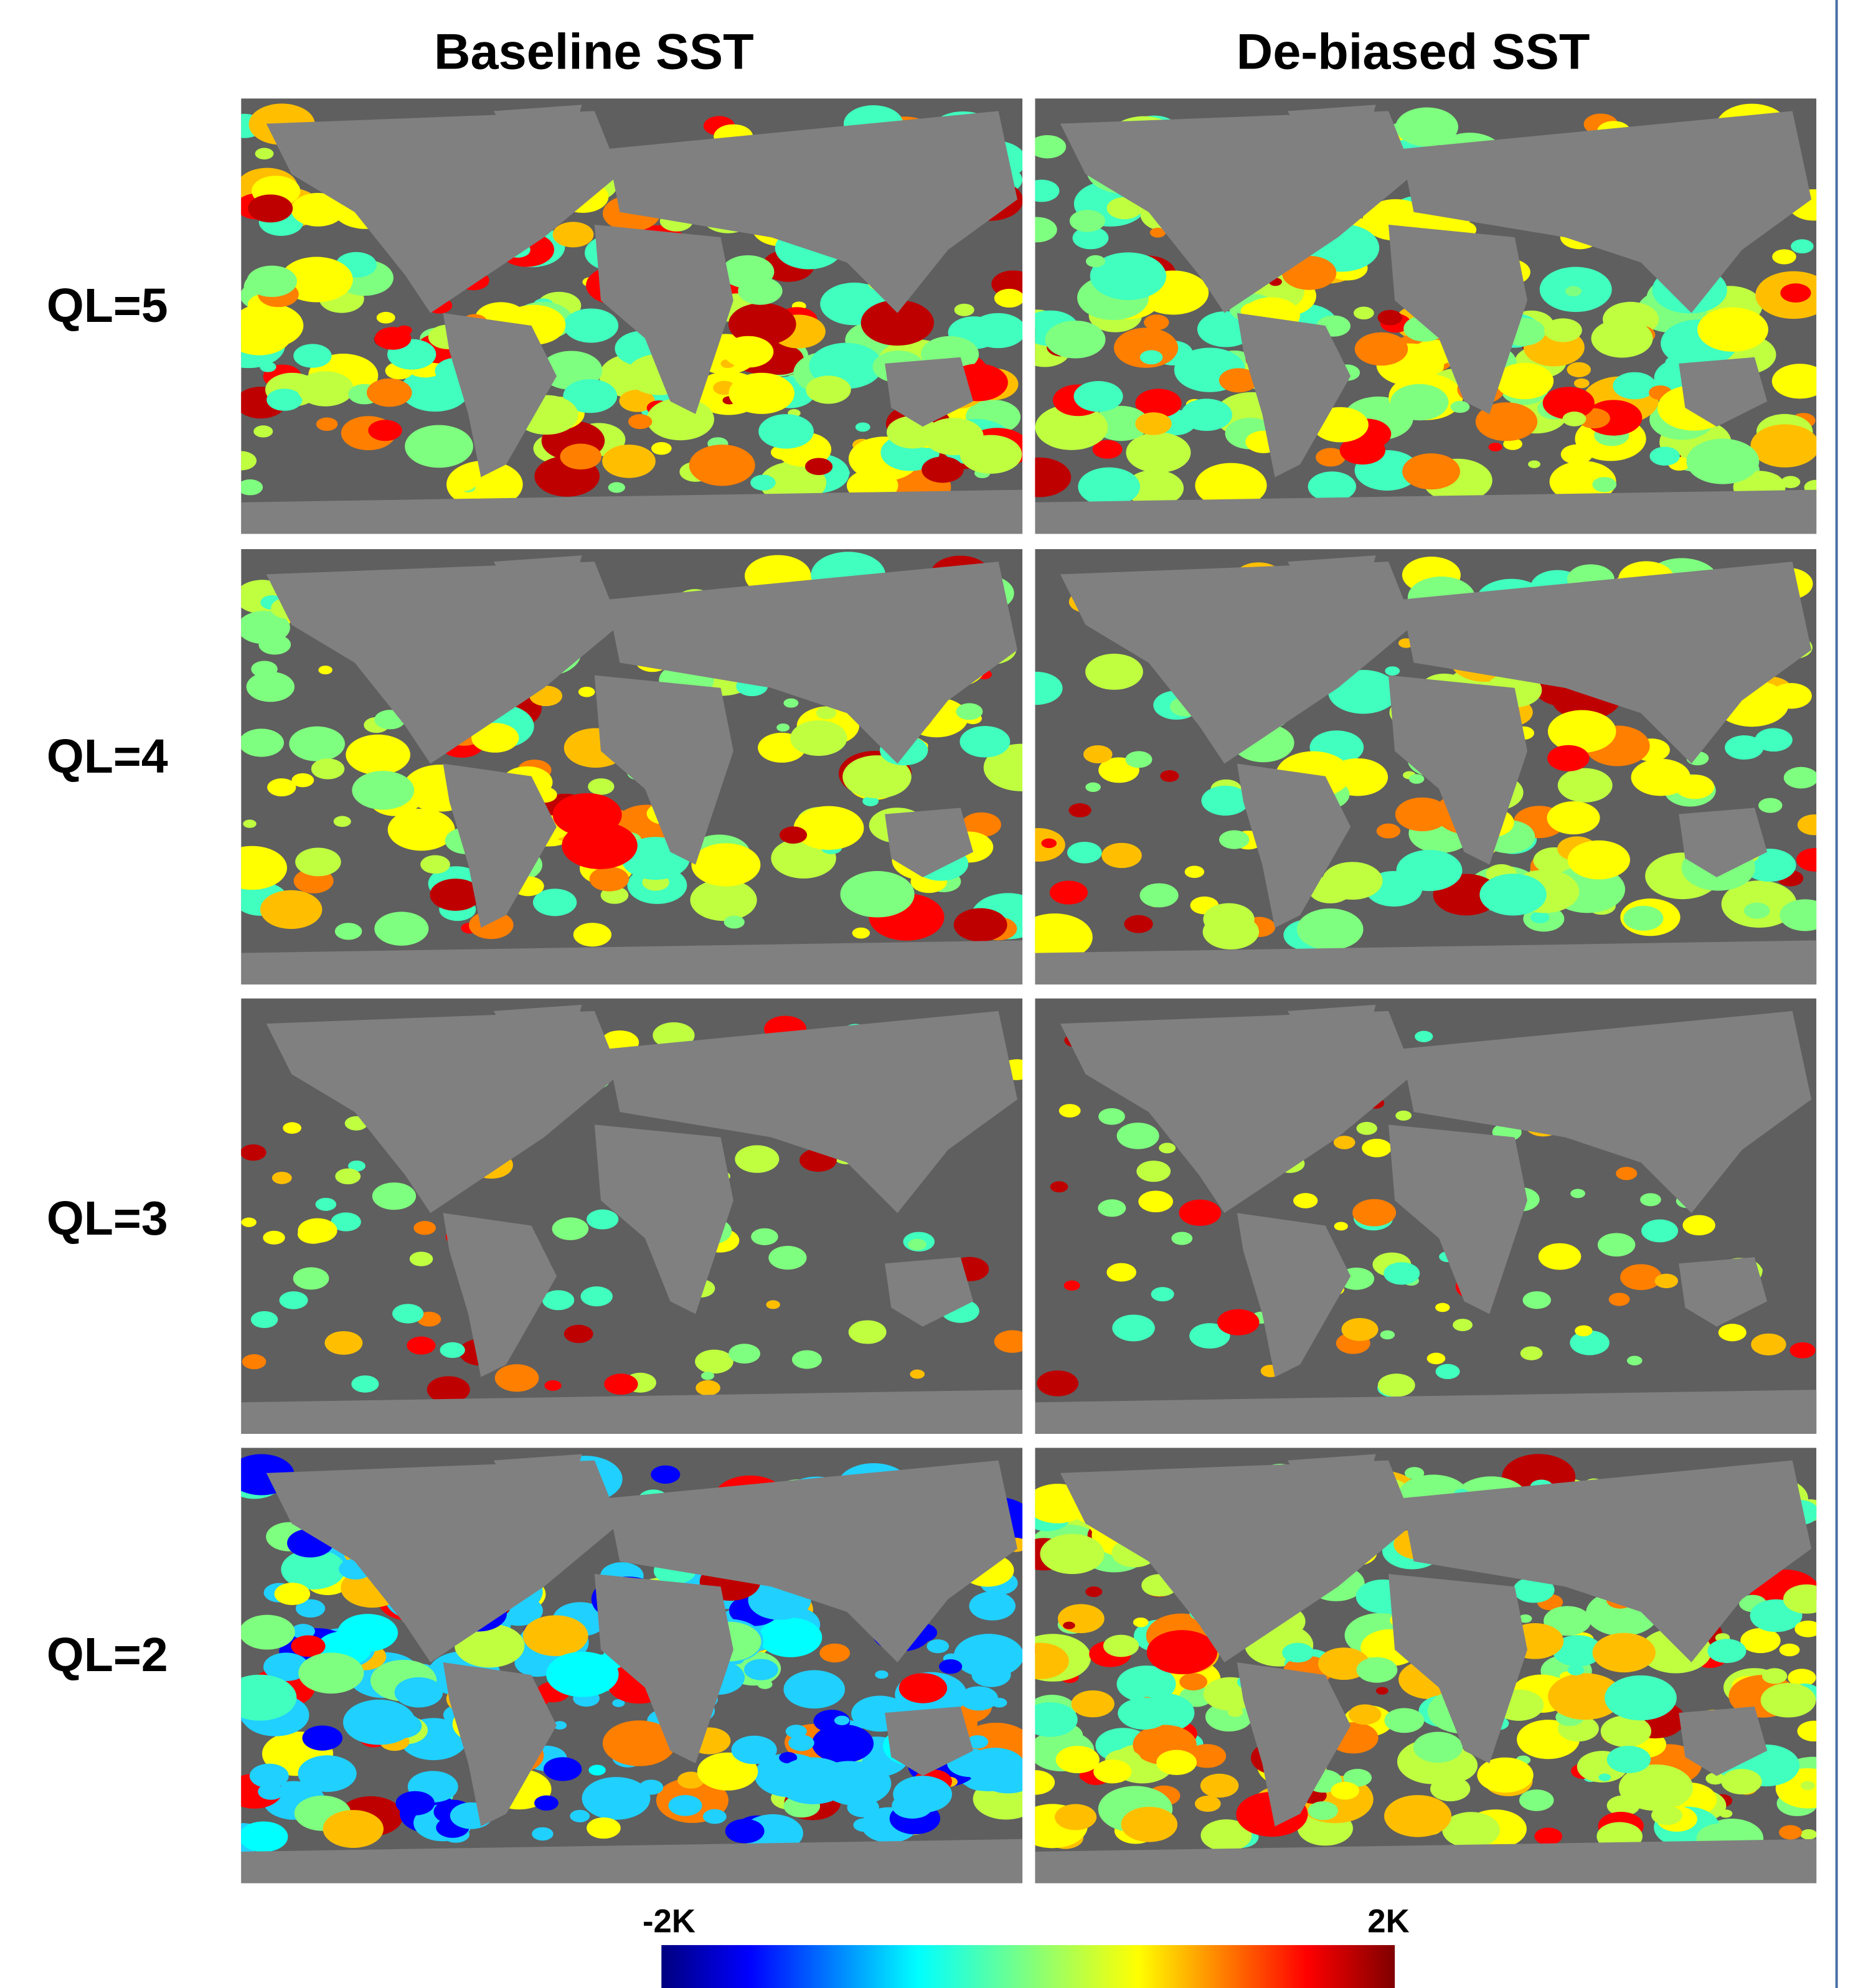 Image resolution: width=1853 pixels, height=1988 pixels. Describe the element at coordinates (1413, 52) in the screenshot. I see `column-title: De-biased SST` at that location.